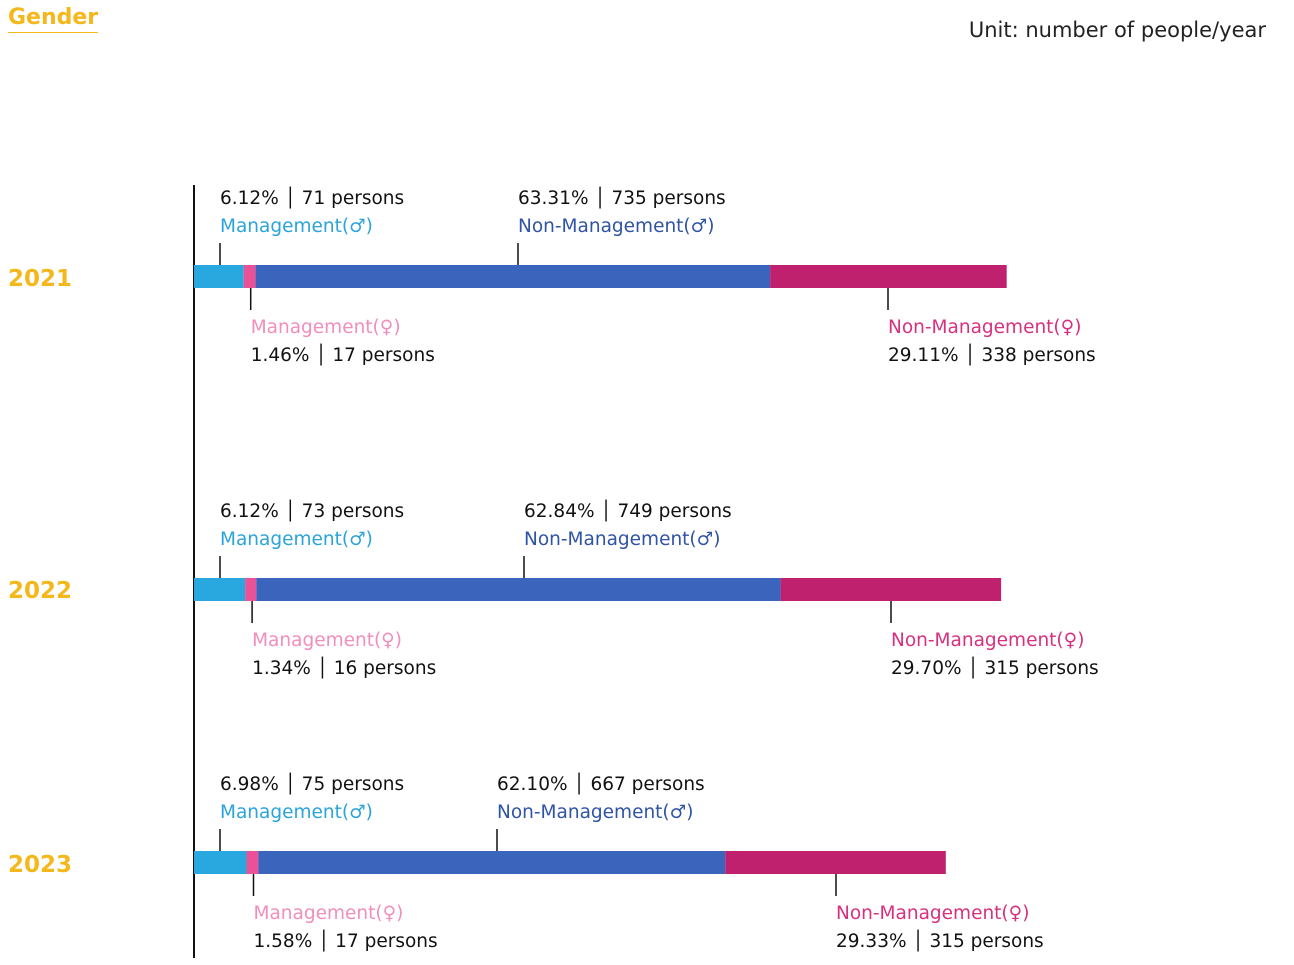 The image size is (1294, 965). Describe the element at coordinates (40, 591) in the screenshot. I see `year-label-2022: 2022` at that location.